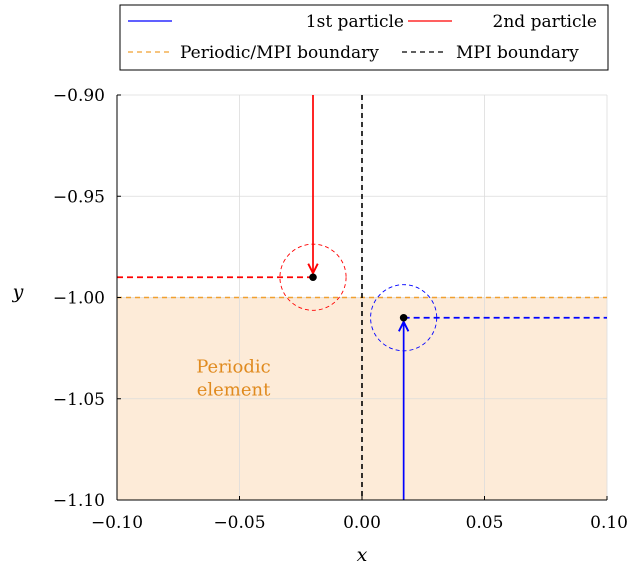 Image resolution: width=630 pixels, height=569 pixels. I want to click on x-tick-label-4: 0.10, so click(609, 523).